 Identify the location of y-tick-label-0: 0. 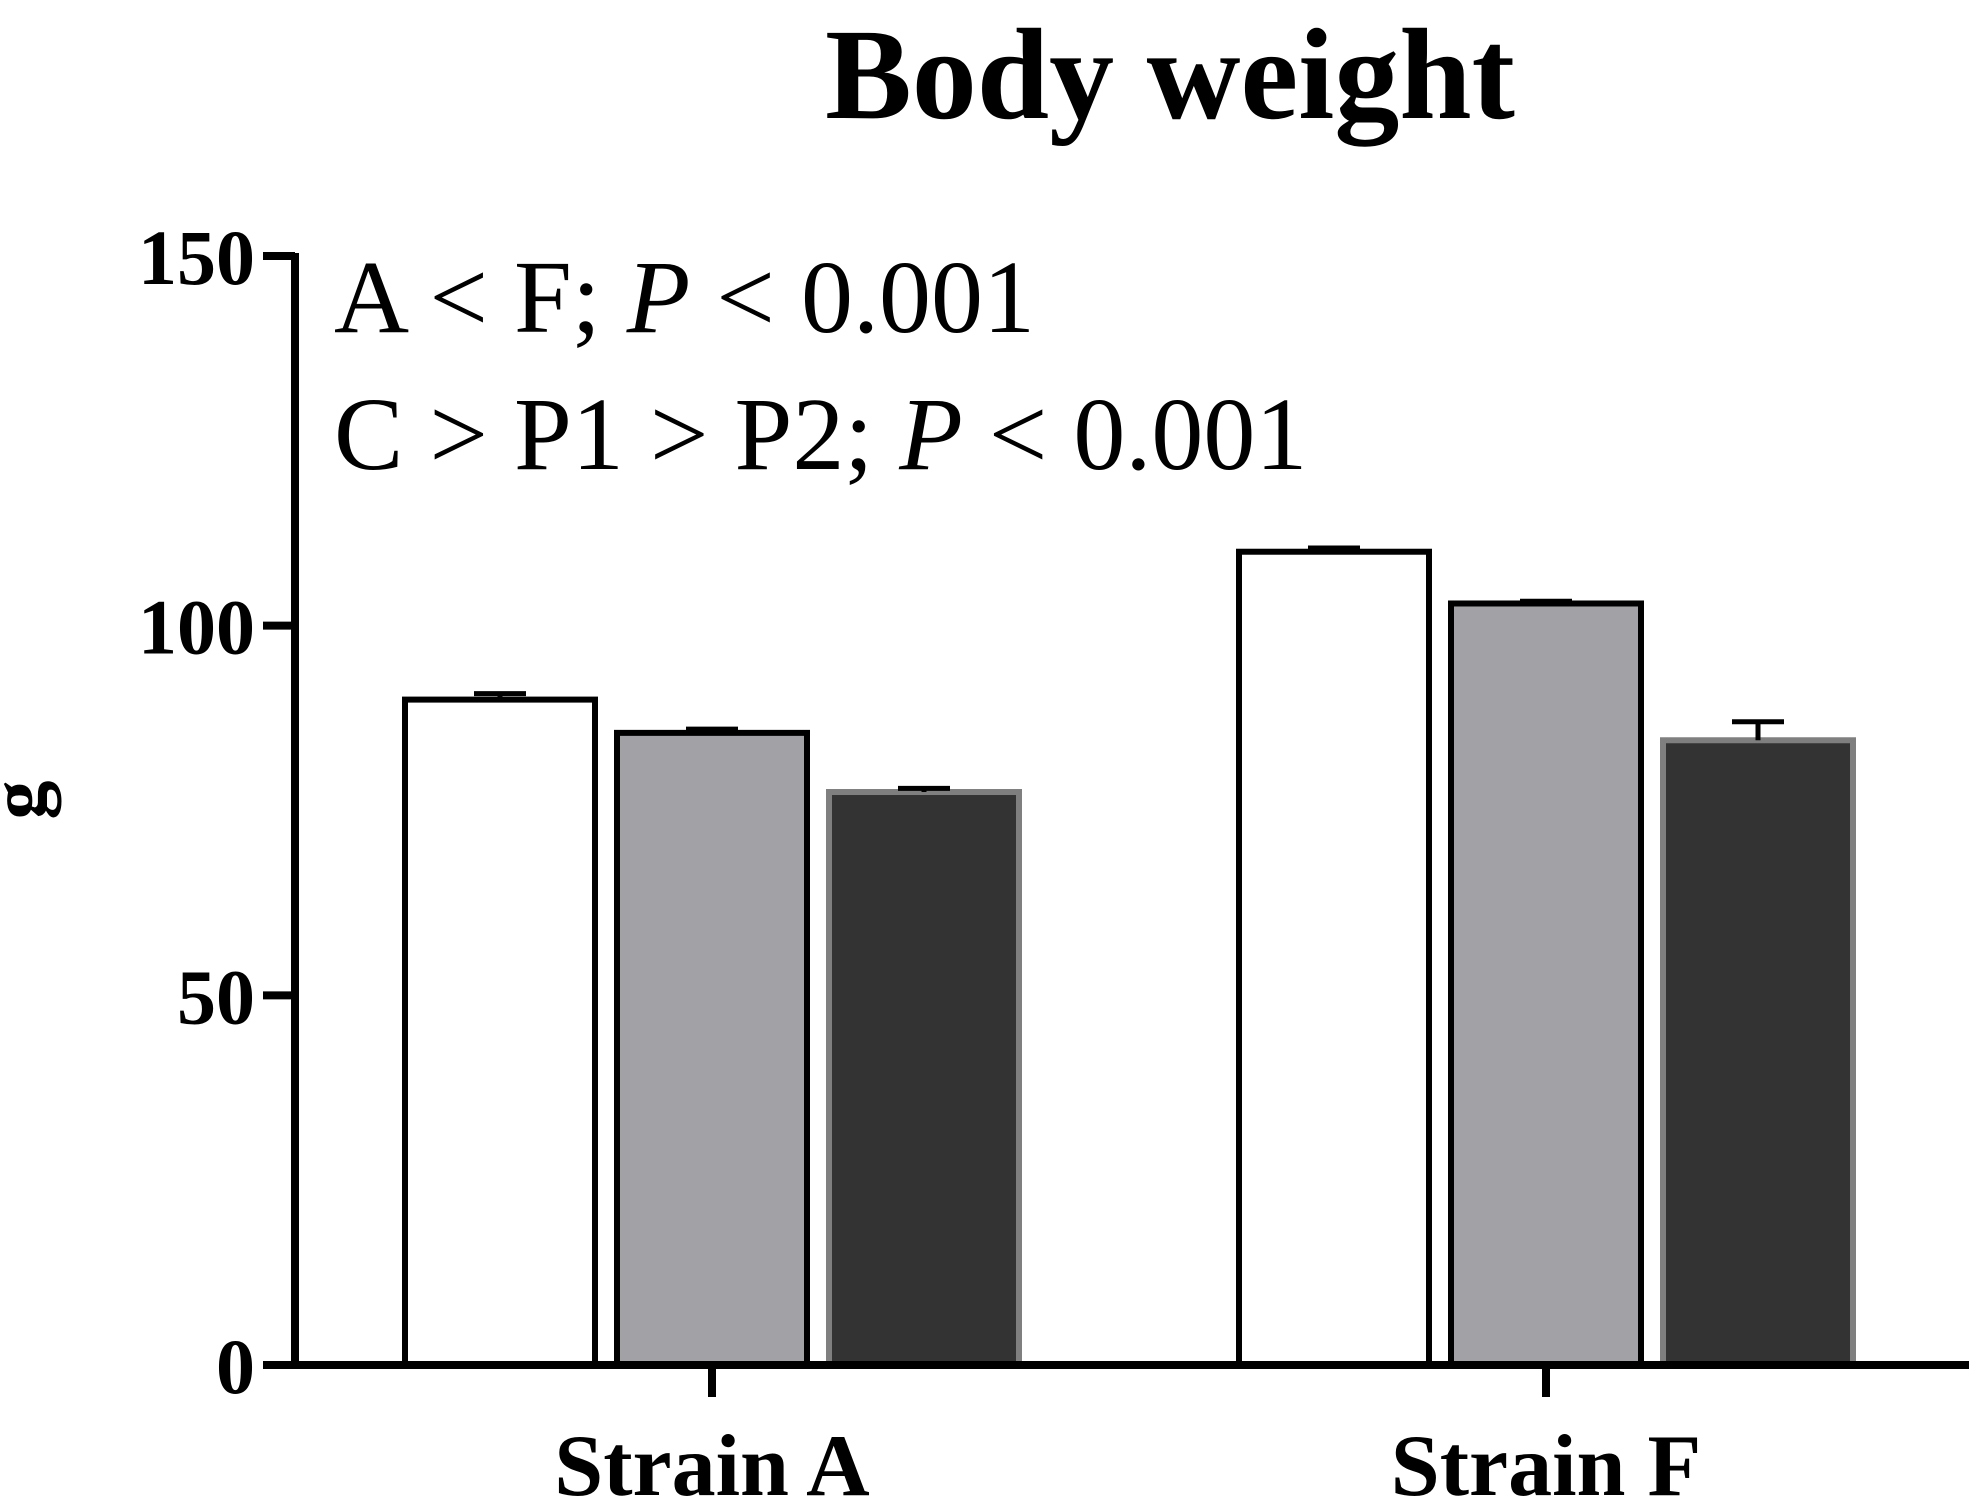
(235, 1366).